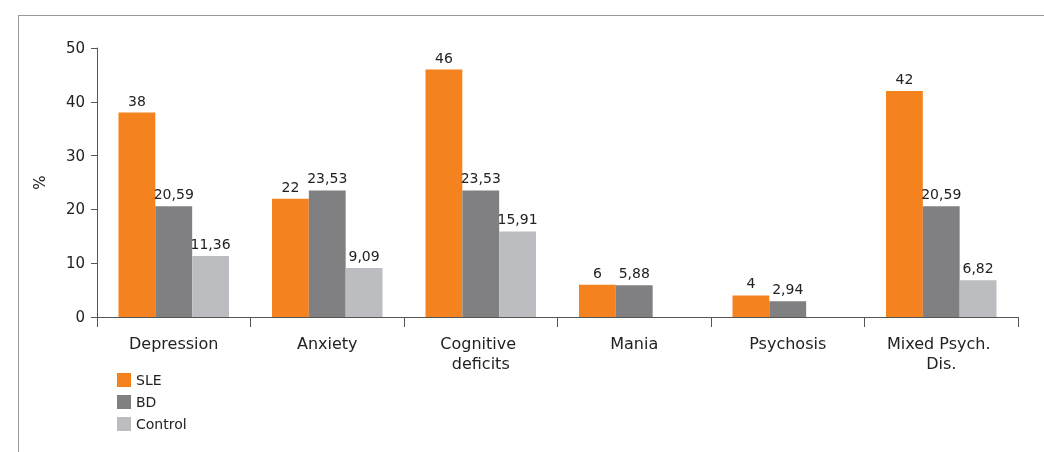 Image resolution: width=1044 pixels, height=452 pixels. What do you see at coordinates (517, 219) in the screenshot?
I see `data-label: 15,91` at bounding box center [517, 219].